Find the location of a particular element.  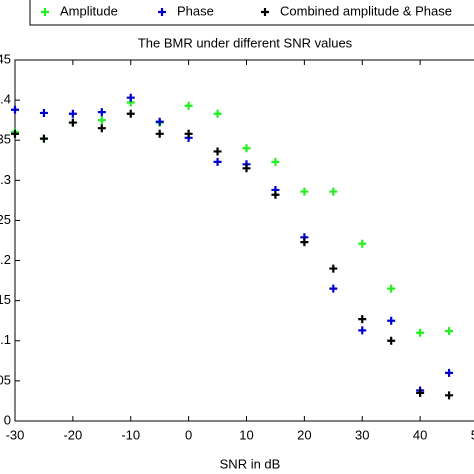

y-tick-label: 0.15 is located at coordinates (5, 299).